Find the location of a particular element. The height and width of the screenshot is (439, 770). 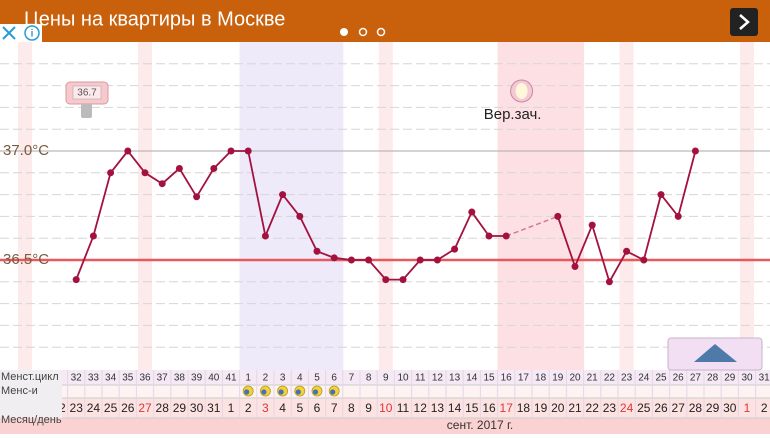

row-label: Месяц/день is located at coordinates (31, 420).